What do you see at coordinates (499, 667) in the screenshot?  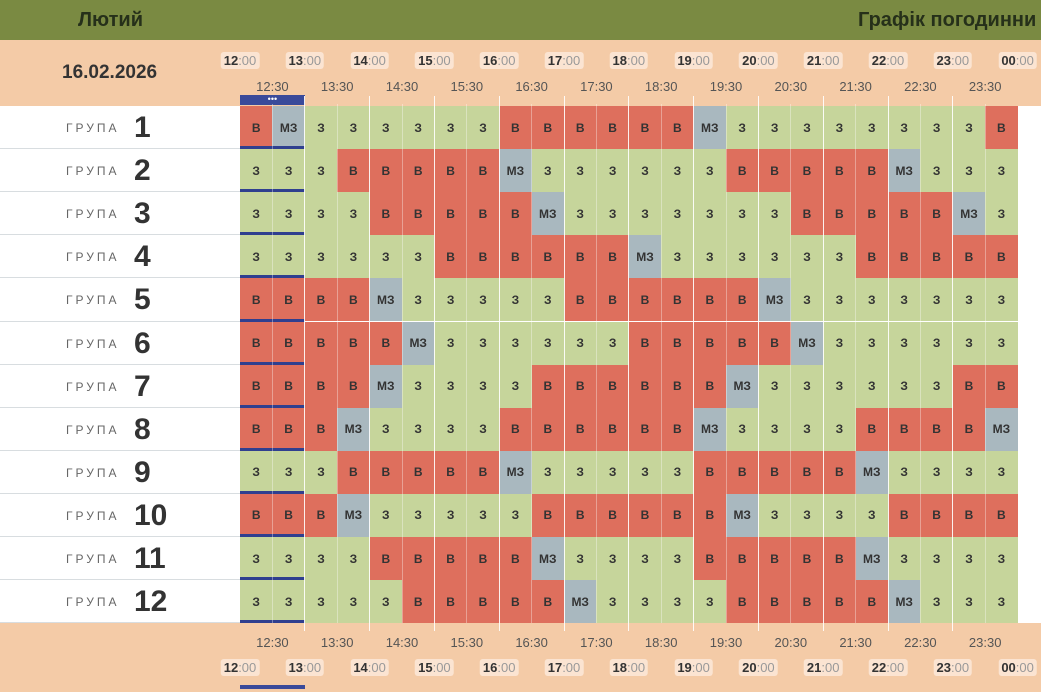 I see `hour-label: 16:00` at bounding box center [499, 667].